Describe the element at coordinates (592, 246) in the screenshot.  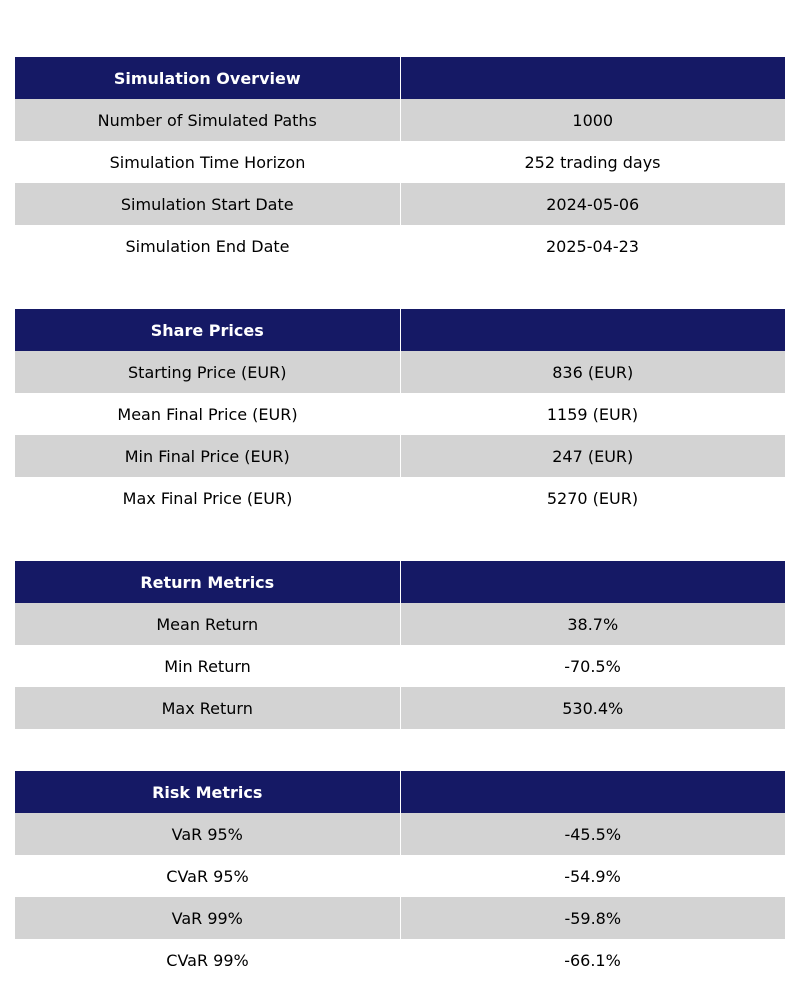
I see `row-value: 2025-04-23` at that location.